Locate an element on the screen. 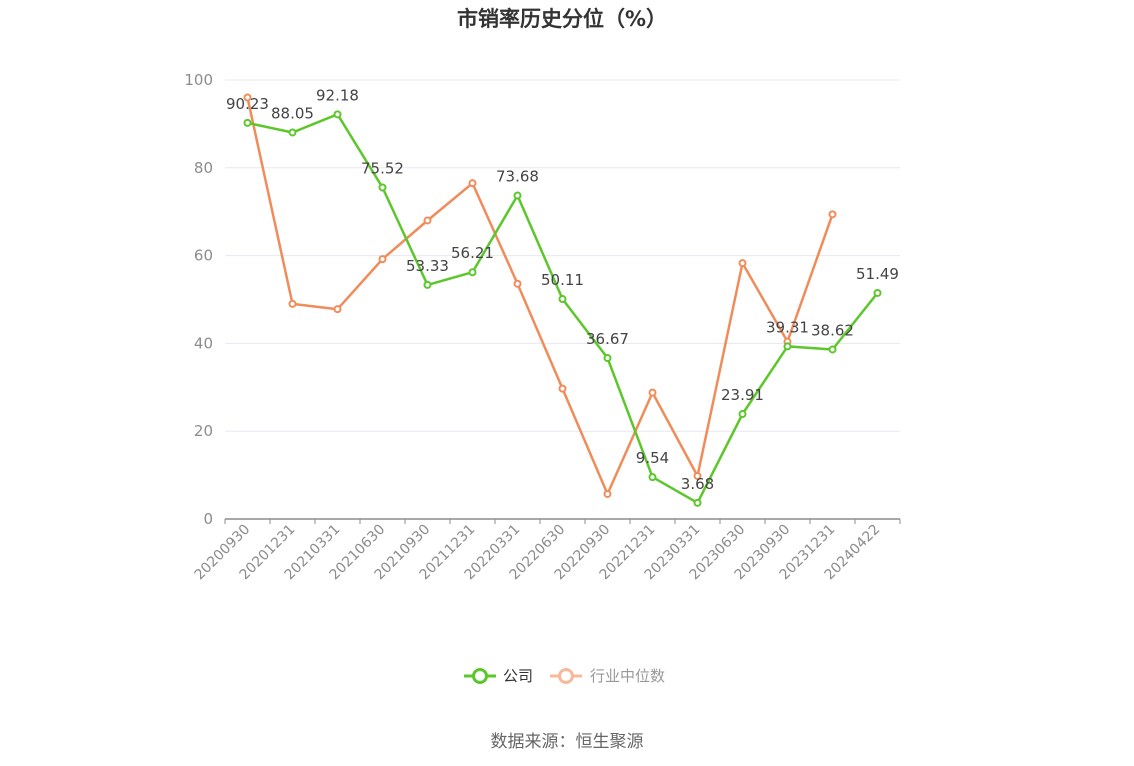 The image size is (1134, 766). company-data-label: 92.18 is located at coordinates (337, 95).